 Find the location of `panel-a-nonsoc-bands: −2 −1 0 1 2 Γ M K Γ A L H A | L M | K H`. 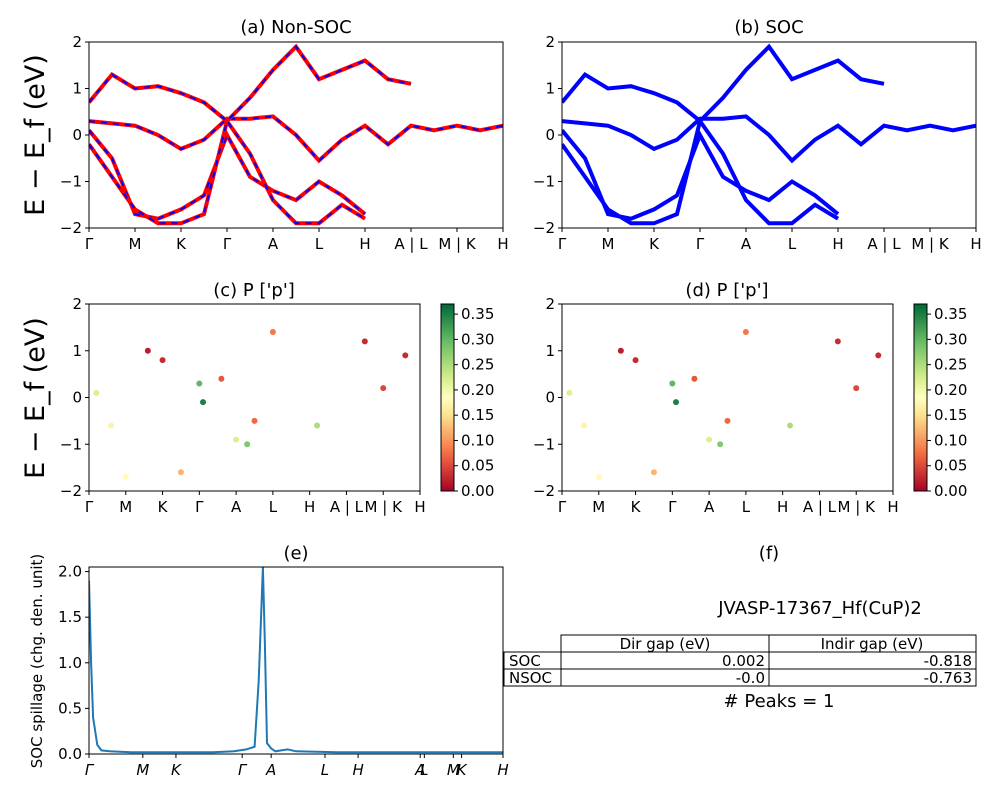

panel-a-nonsoc-bands: −2 −1 0 1 2 Γ M K Γ A L H A | L M | K H is located at coordinates (284, 143).